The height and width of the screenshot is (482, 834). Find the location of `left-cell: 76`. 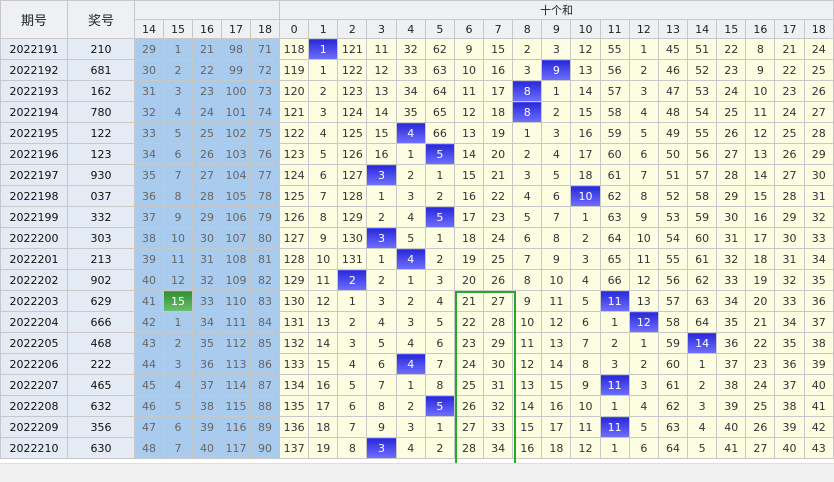

left-cell: 76 is located at coordinates (265, 154).